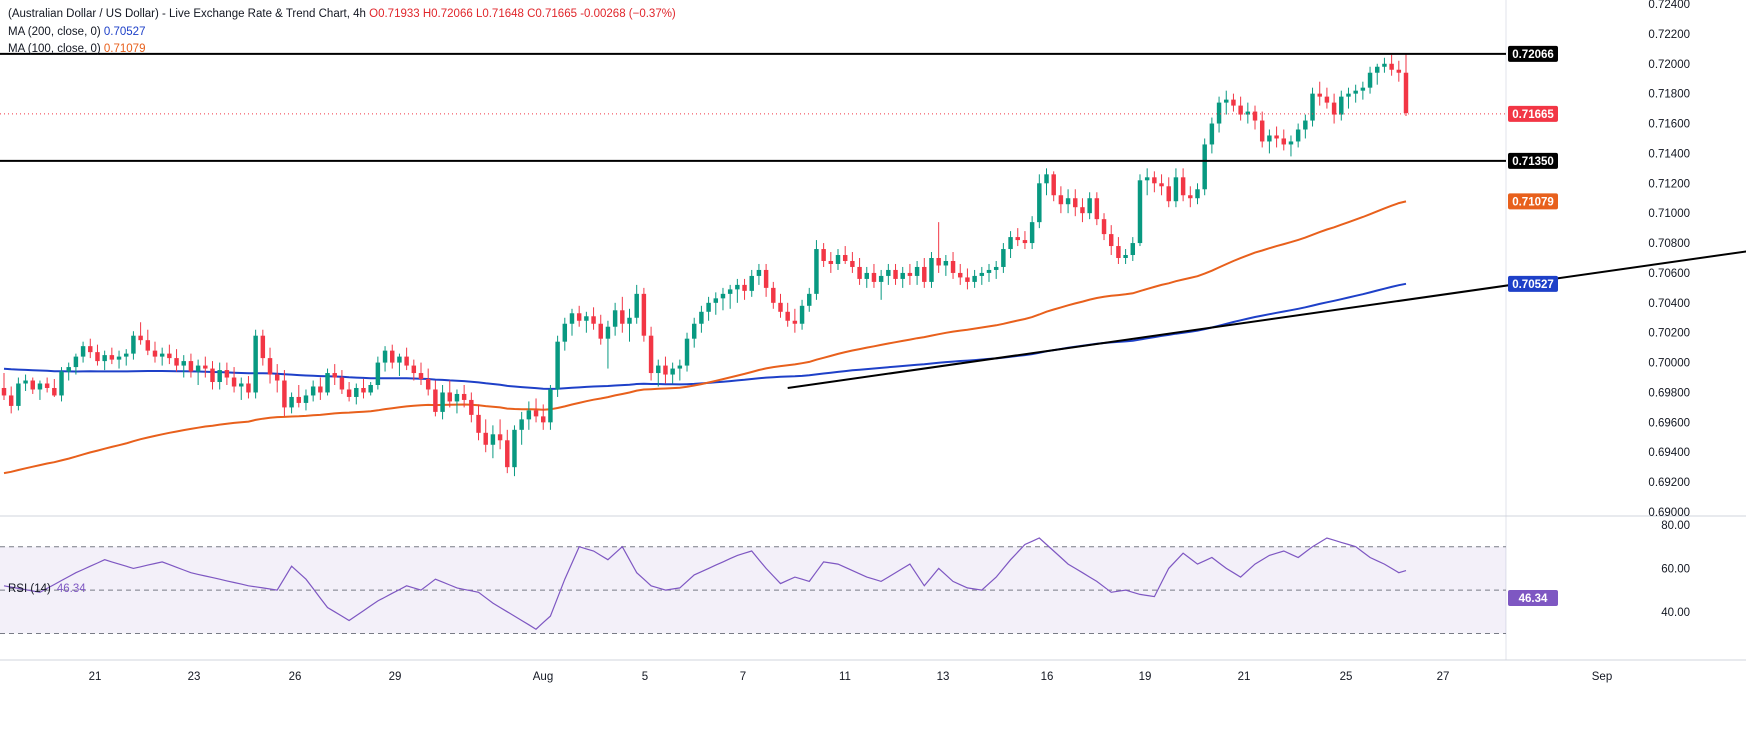 The width and height of the screenshot is (1746, 753). I want to click on rsi-line, so click(705, 583).